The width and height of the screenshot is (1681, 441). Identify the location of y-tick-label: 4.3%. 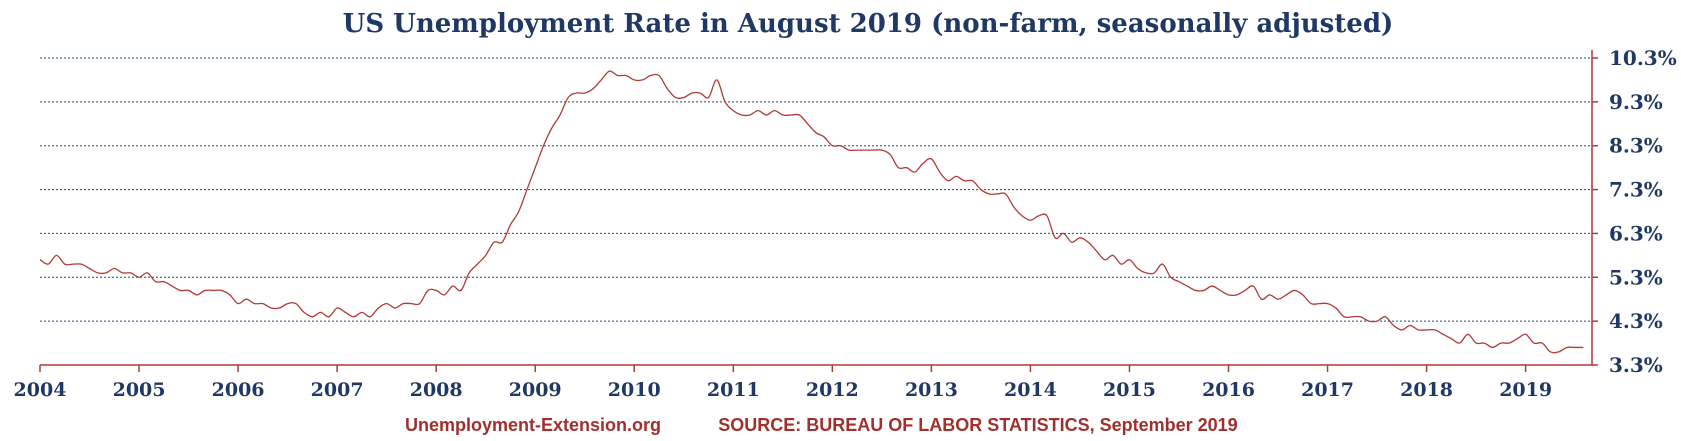
(1636, 321).